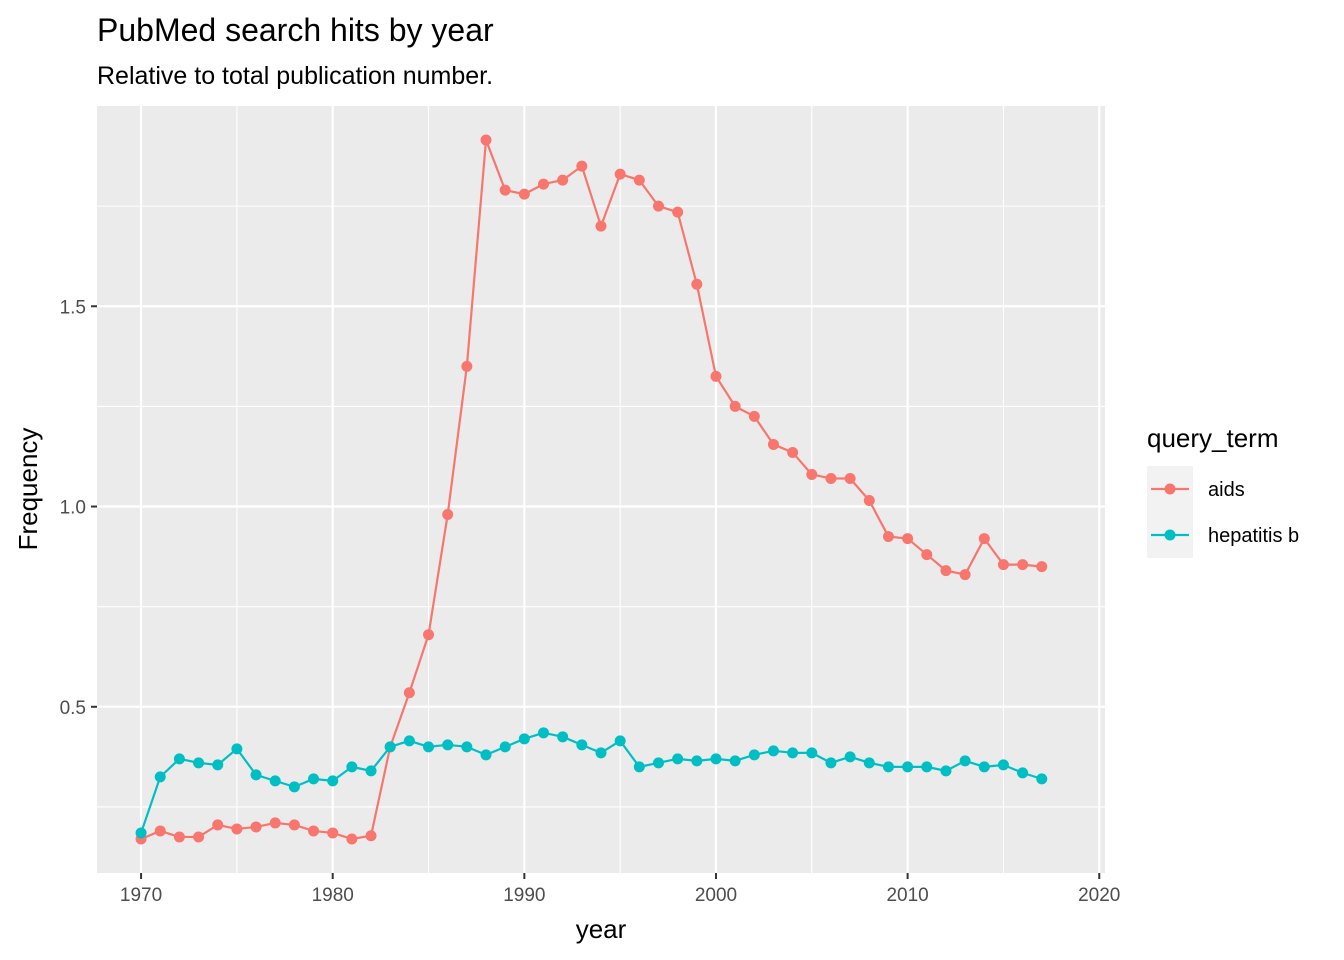 The image size is (1344, 960). Describe the element at coordinates (73, 307) in the screenshot. I see `y-tick-label: 1.5` at that location.